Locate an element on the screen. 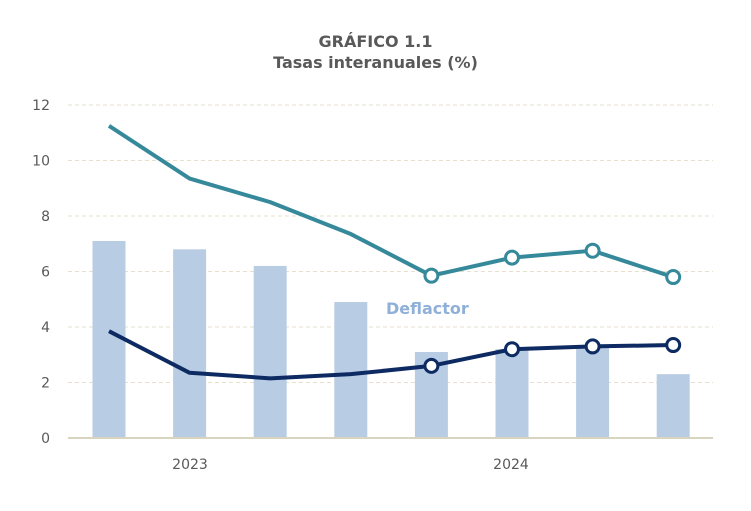 Image resolution: width=751 pixels, height=511 pixels. y-tick-label: 8 is located at coordinates (45, 217).